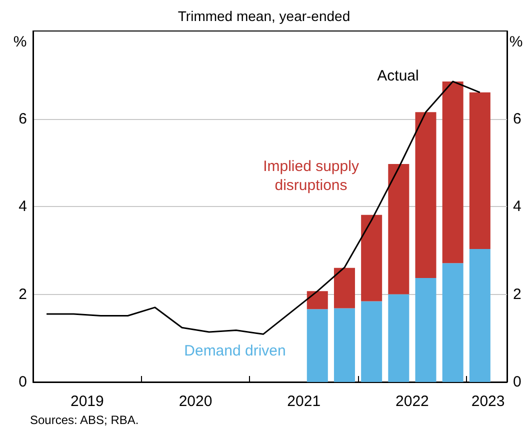 The image size is (528, 432). Describe the element at coordinates (20, 42) in the screenshot. I see `y-axis-title: %` at that location.